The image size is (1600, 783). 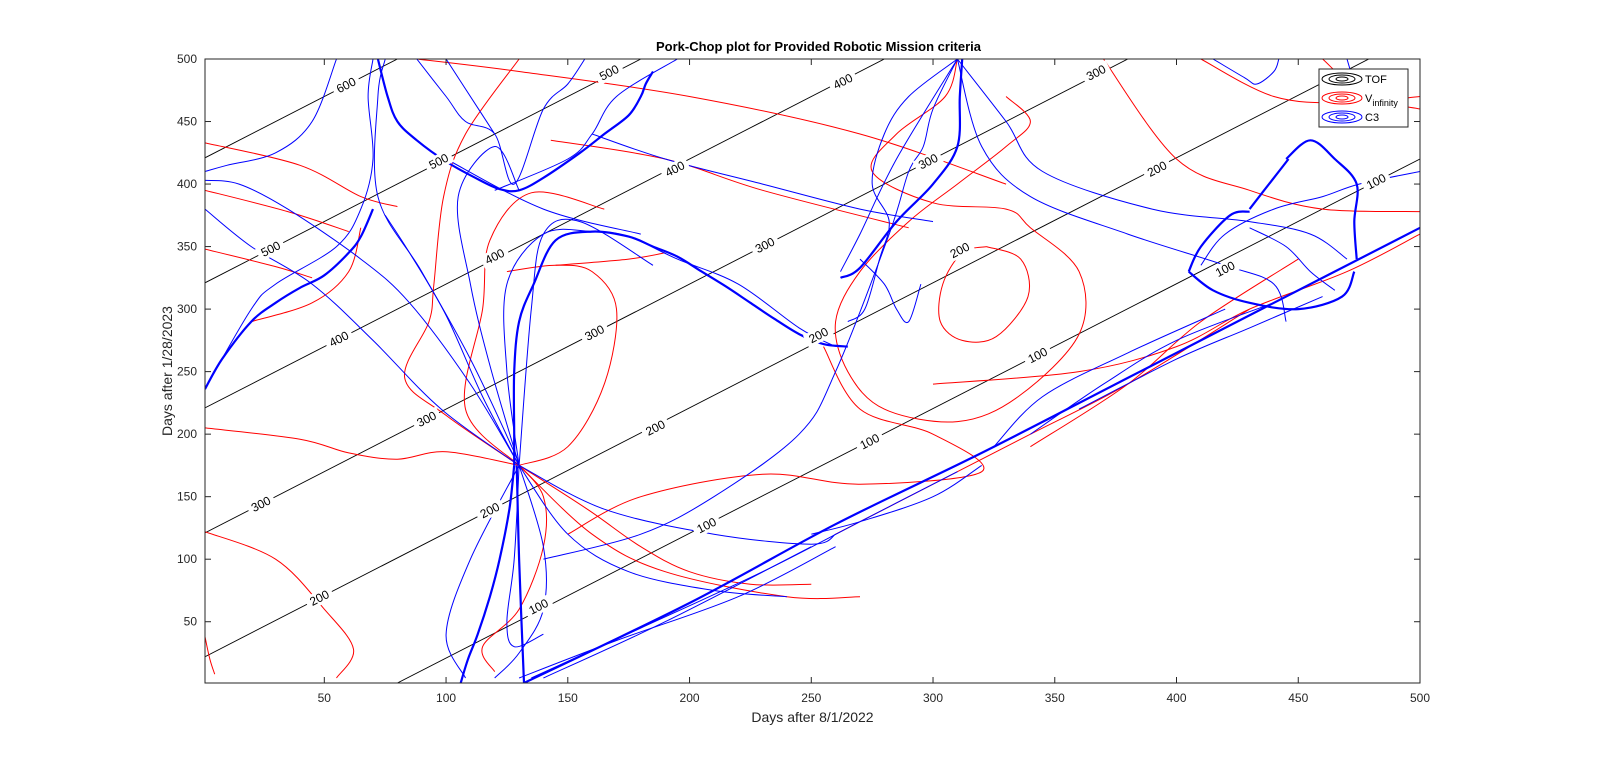 I want to click on x-tick-label: 450, so click(x=1298, y=698).